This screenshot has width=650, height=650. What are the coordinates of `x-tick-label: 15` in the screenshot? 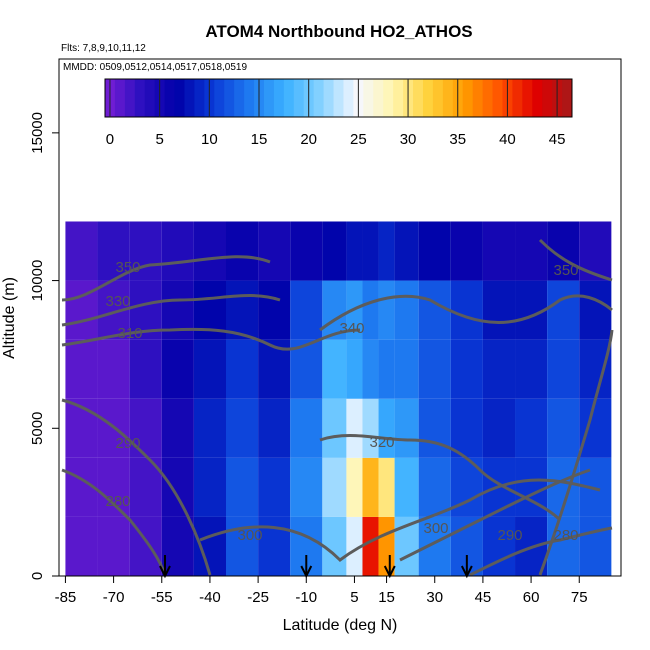 It's located at (386, 597).